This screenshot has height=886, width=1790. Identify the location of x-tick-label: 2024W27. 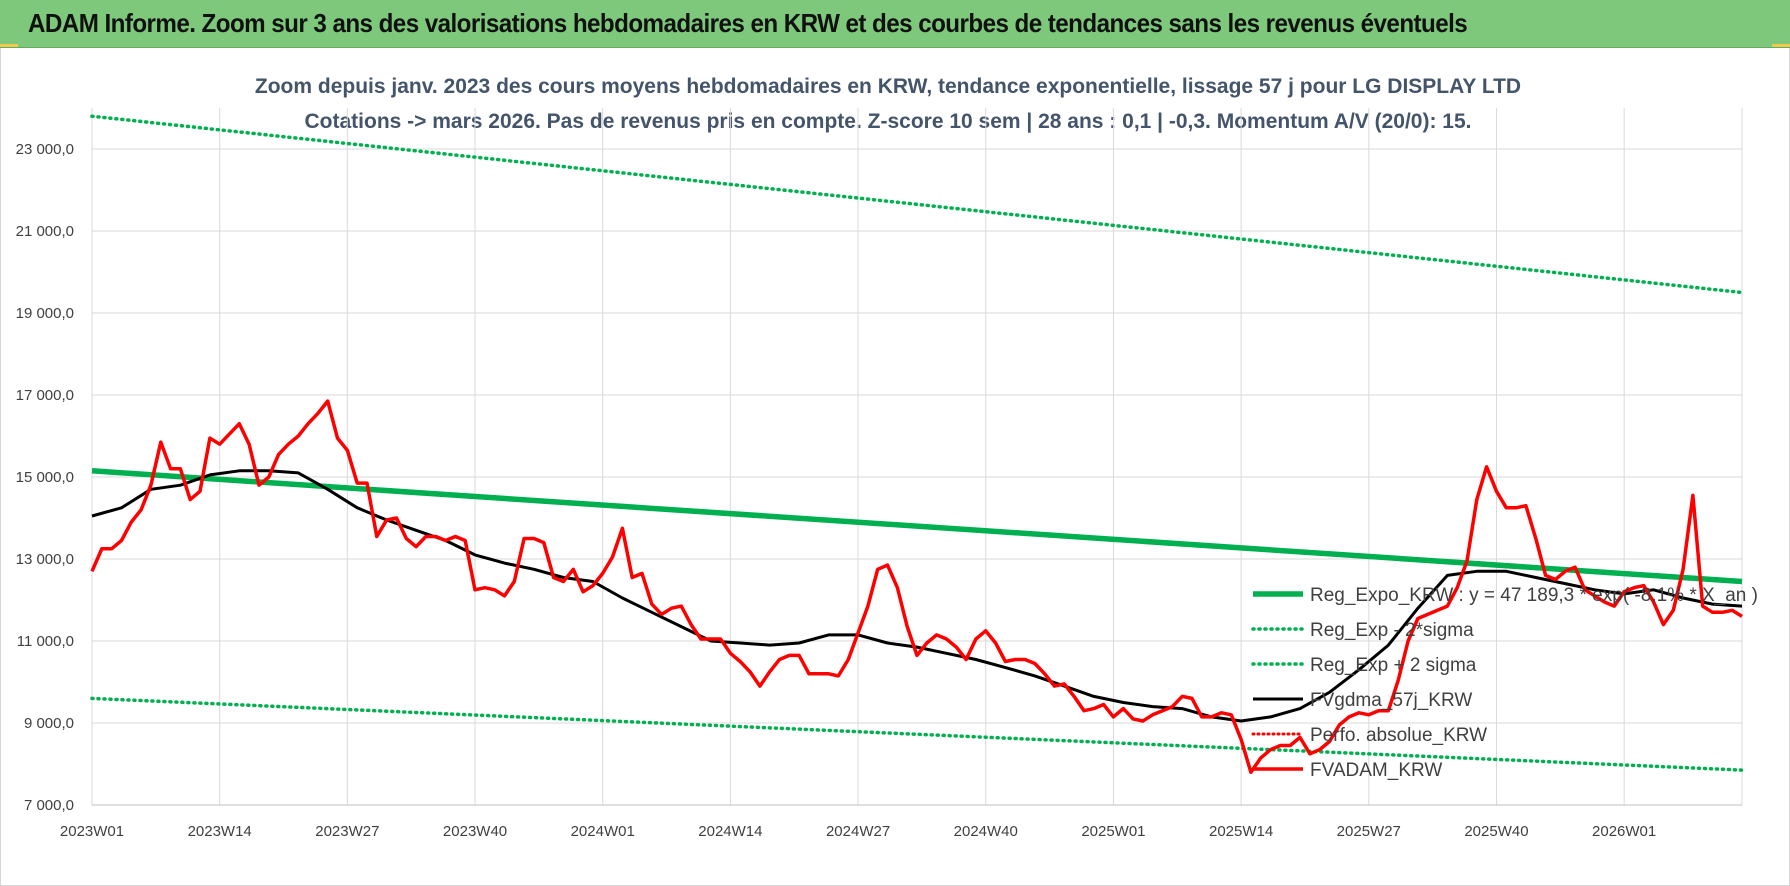
(858, 831).